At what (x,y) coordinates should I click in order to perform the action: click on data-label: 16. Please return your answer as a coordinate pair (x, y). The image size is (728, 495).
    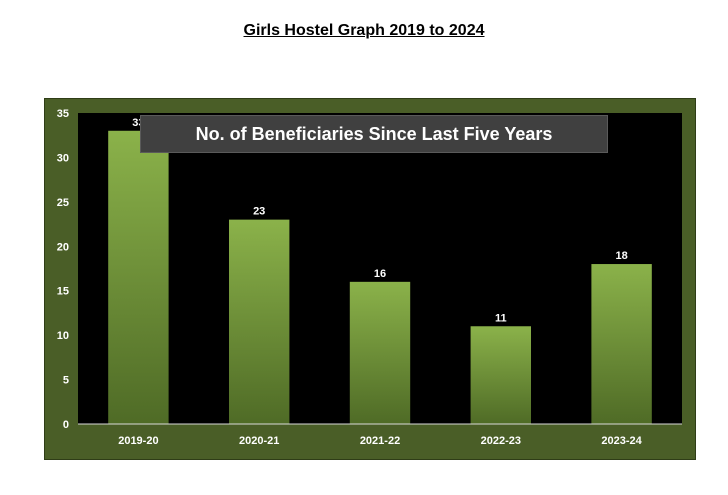
    Looking at the image, I should click on (380, 274).